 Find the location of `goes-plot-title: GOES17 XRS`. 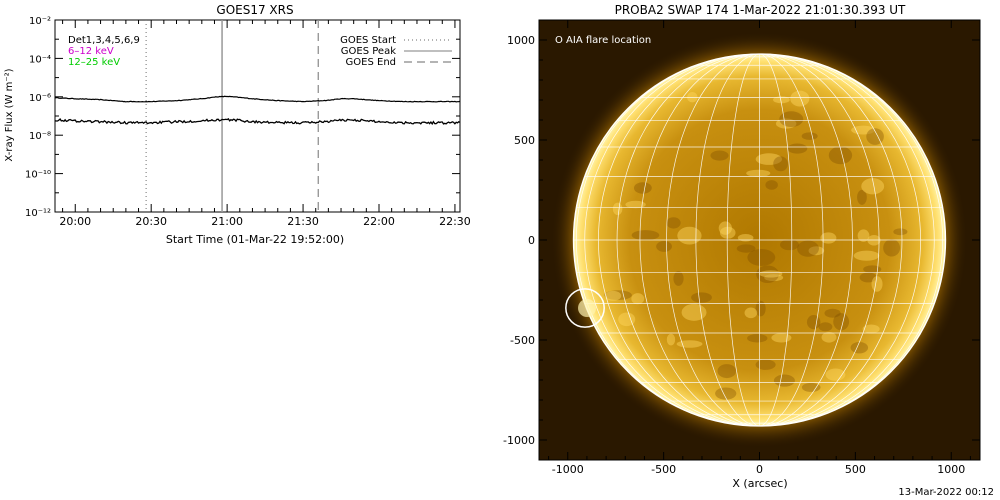

goes-plot-title: GOES17 XRS is located at coordinates (254, 10).